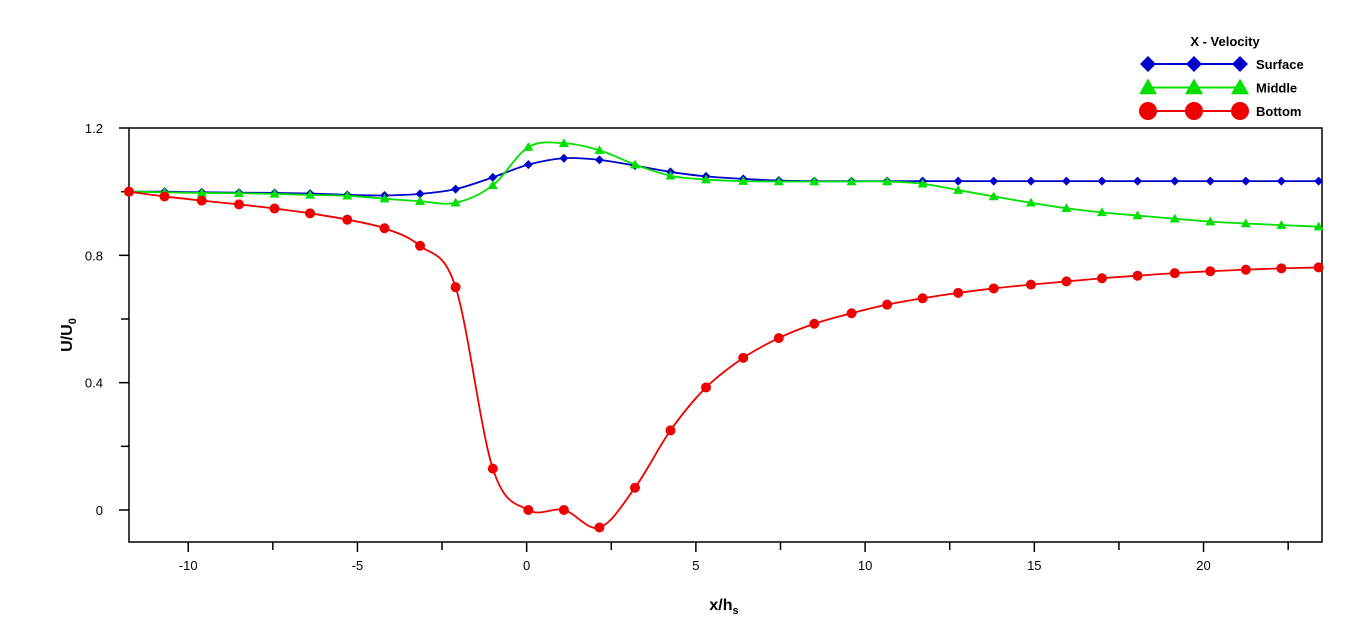  I want to click on x-tick-label: -10, so click(188, 565).